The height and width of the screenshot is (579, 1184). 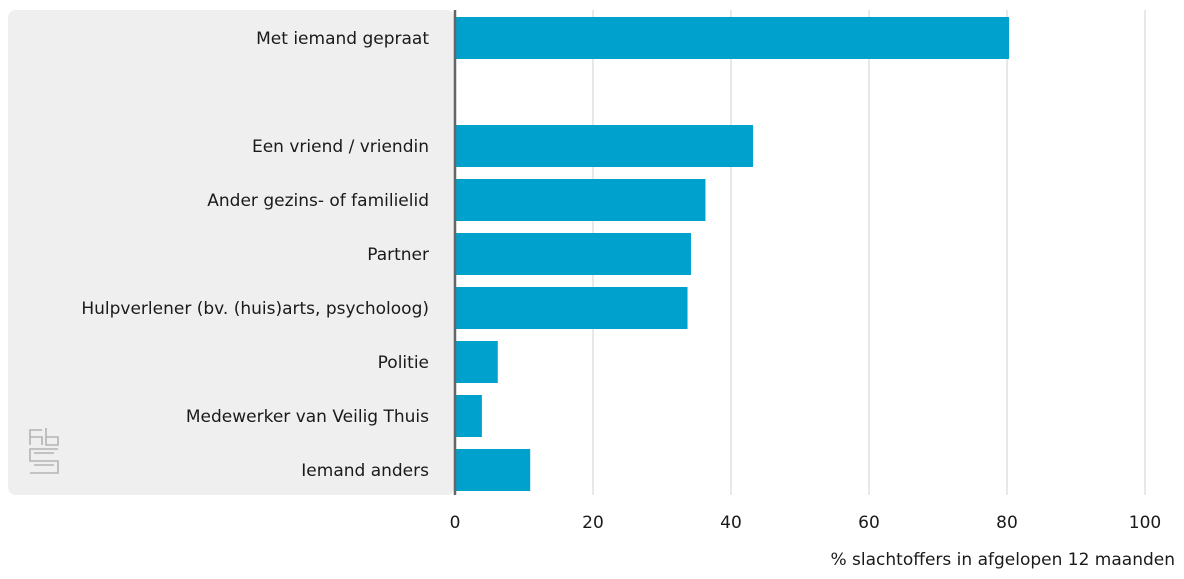 I want to click on category-label: Met iemand gepraat, so click(x=342, y=39).